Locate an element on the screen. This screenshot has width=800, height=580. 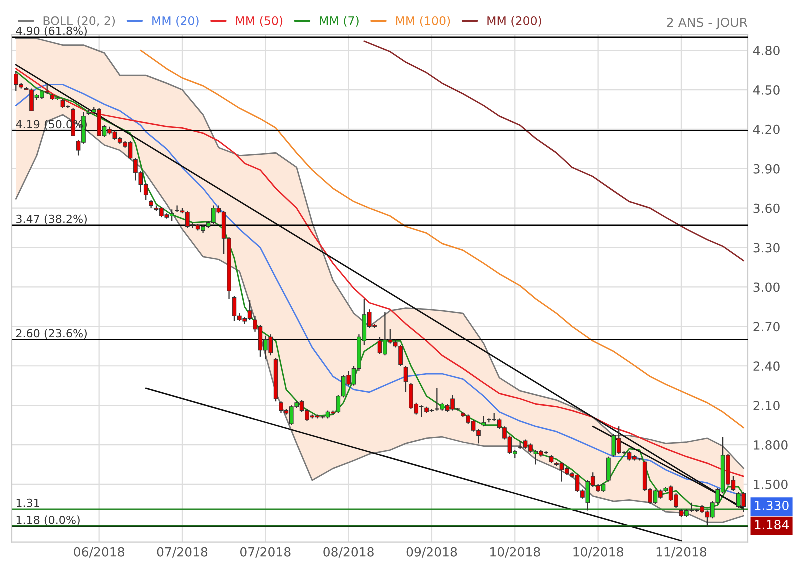
annotation: 1.330 is located at coordinates (772, 505).